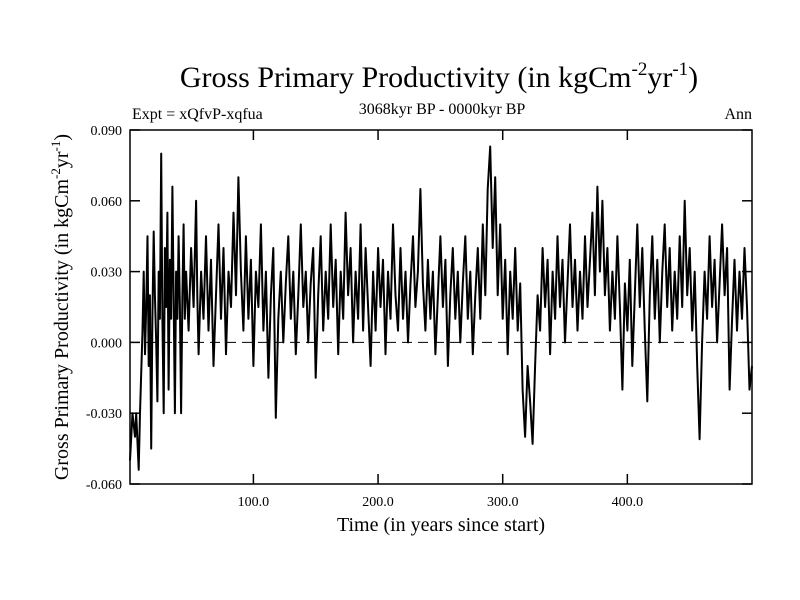 This screenshot has width=800, height=600. I want to click on time-range-label: 3068kyr BP - 0000kyr BP, so click(442, 109).